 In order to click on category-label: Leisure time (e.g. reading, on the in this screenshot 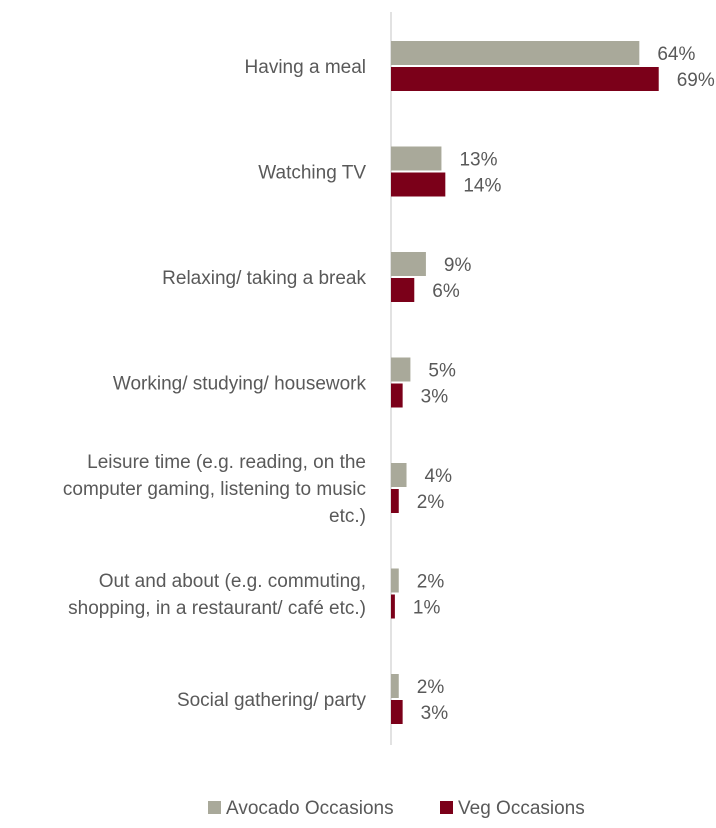, I will do `click(226, 462)`.